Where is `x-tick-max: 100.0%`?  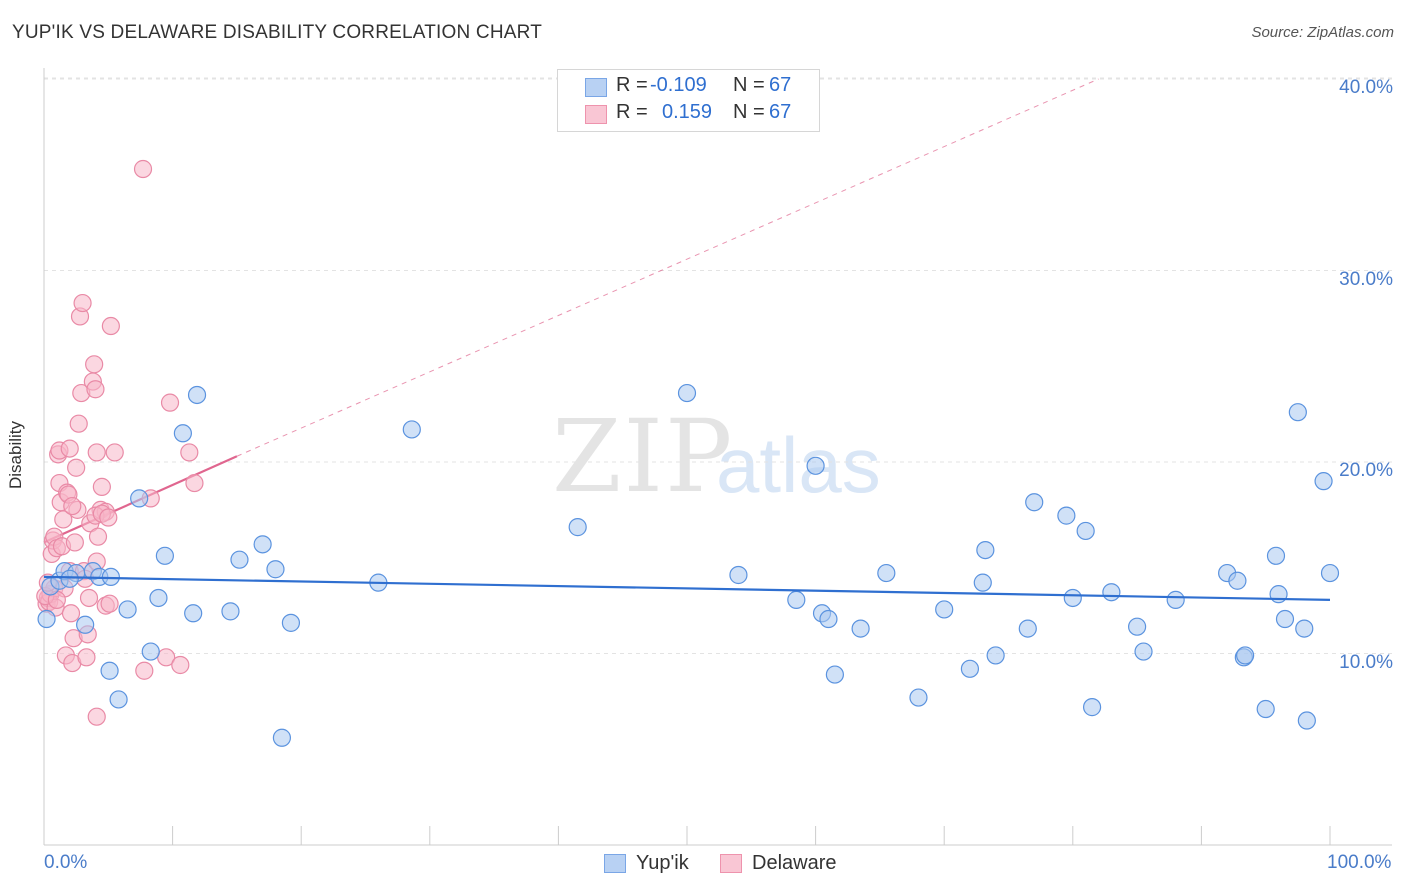 x-tick-max: 100.0% is located at coordinates (1359, 862).